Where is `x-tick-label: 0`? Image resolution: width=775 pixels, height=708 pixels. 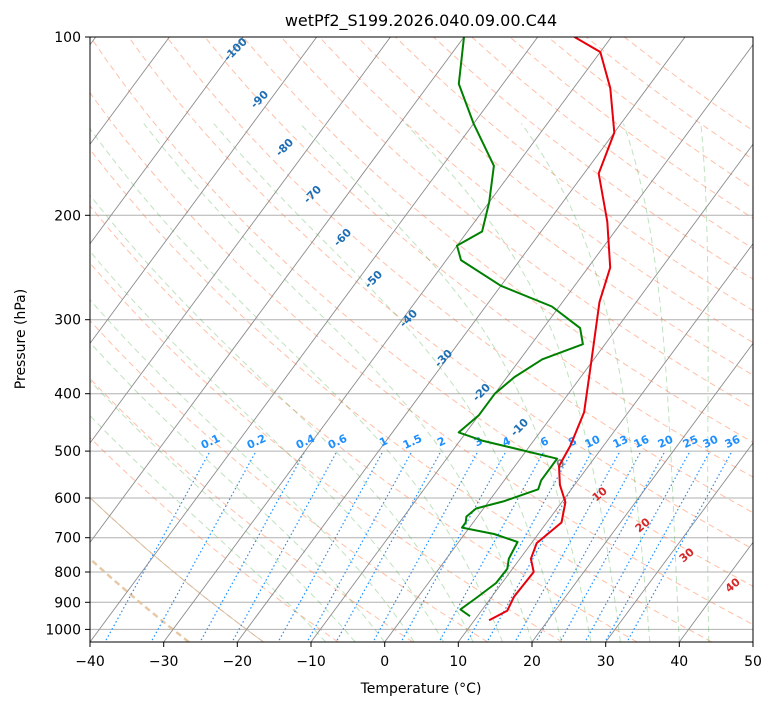 x-tick-label: 0 is located at coordinates (384, 662).